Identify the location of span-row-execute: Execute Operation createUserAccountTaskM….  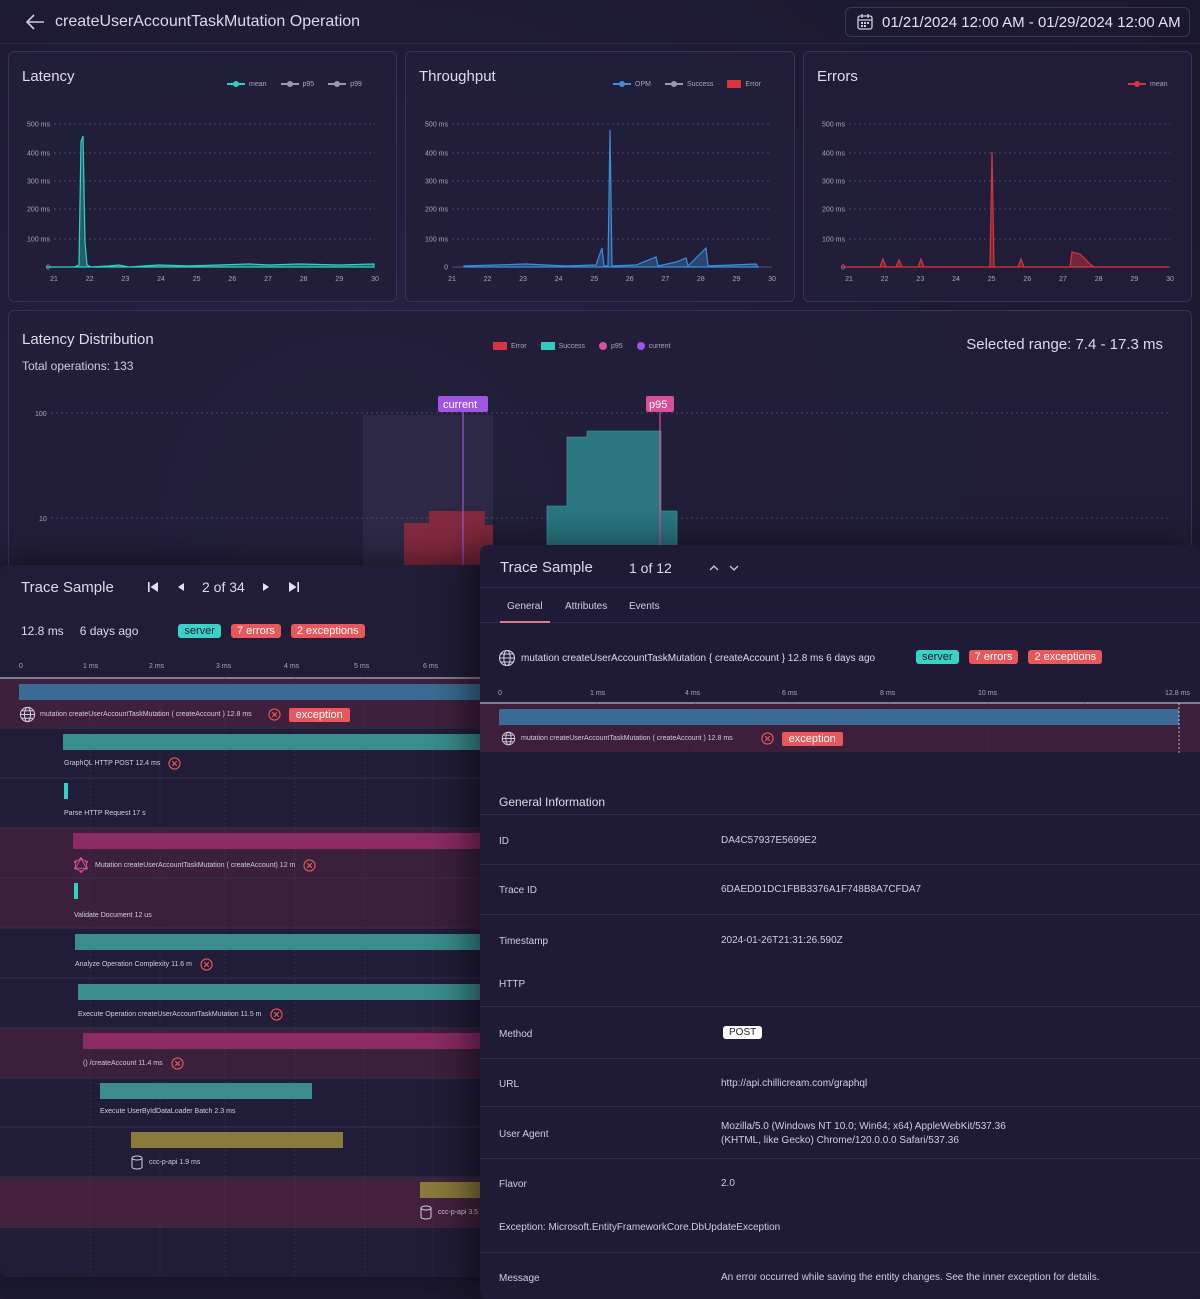
(180, 1014).